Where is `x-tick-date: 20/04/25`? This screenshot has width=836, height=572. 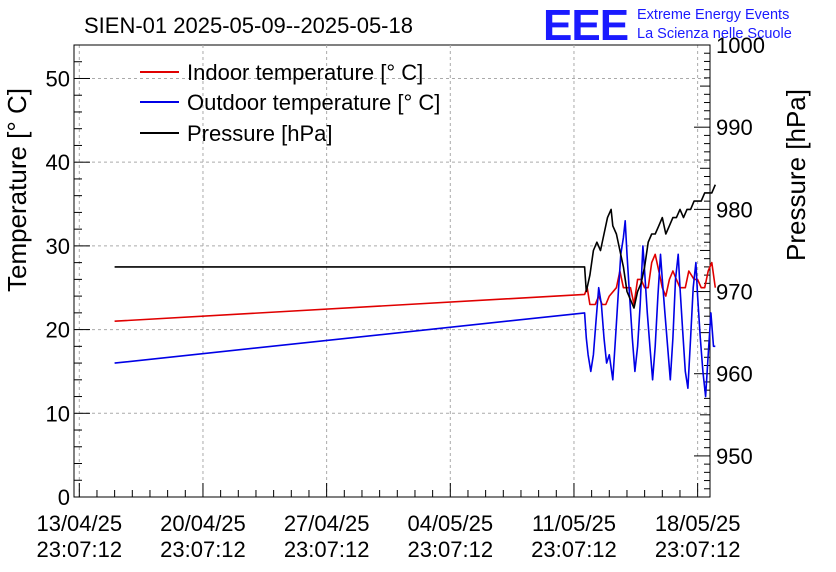
x-tick-date: 20/04/25 is located at coordinates (203, 523).